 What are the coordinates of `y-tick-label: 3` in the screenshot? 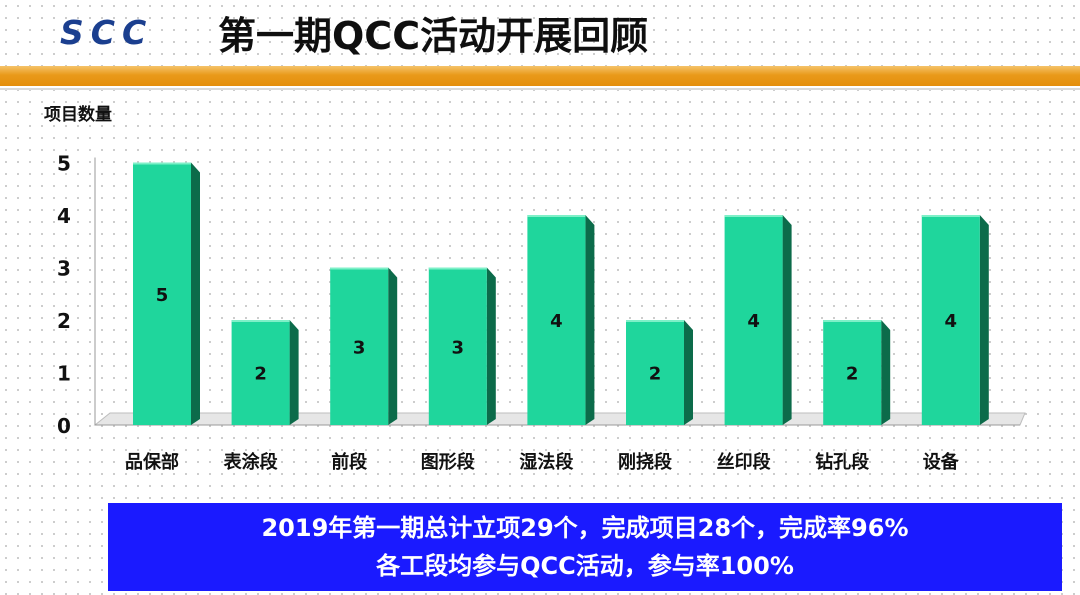 It's located at (64, 269).